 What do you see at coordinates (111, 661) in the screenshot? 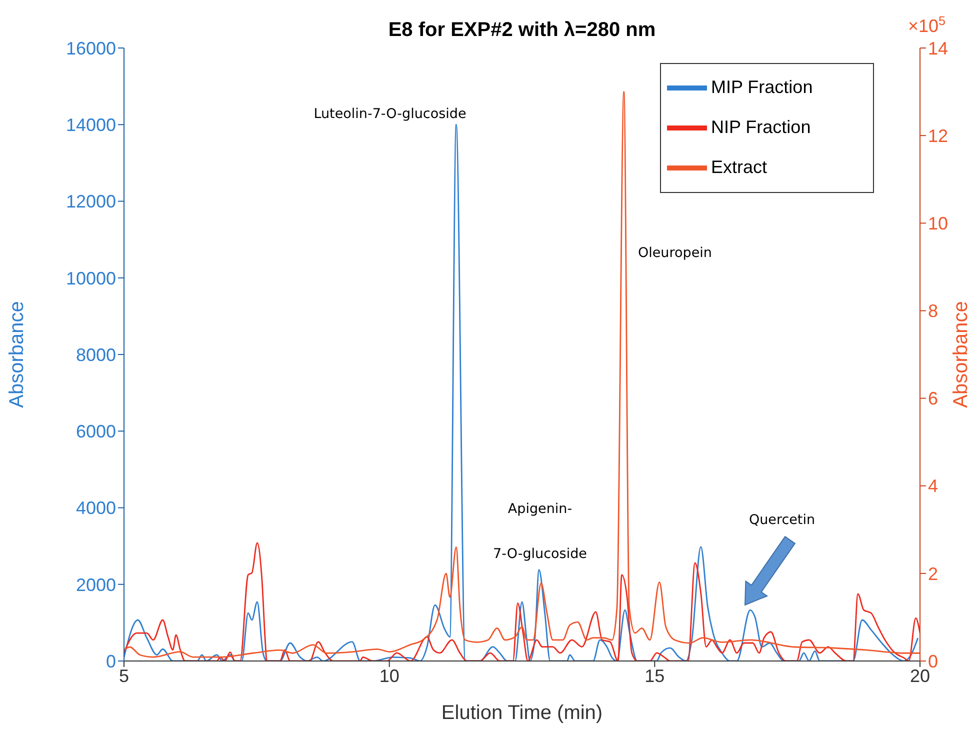
I see `y-tick-label: 0` at bounding box center [111, 661].